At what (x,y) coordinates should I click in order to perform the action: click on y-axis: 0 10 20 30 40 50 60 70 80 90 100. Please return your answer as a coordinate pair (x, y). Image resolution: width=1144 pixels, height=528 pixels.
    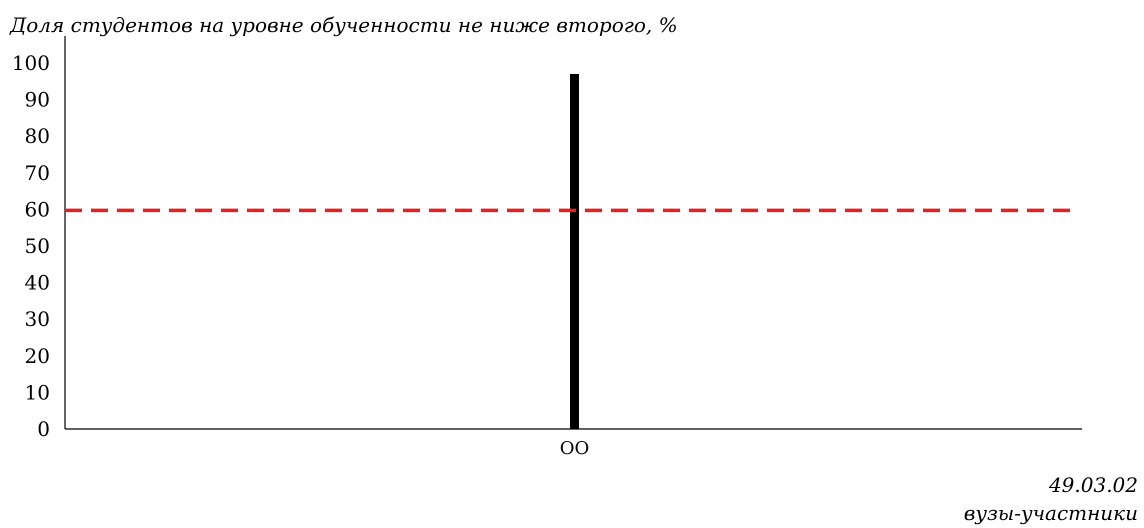
    Looking at the image, I should click on (39, 238).